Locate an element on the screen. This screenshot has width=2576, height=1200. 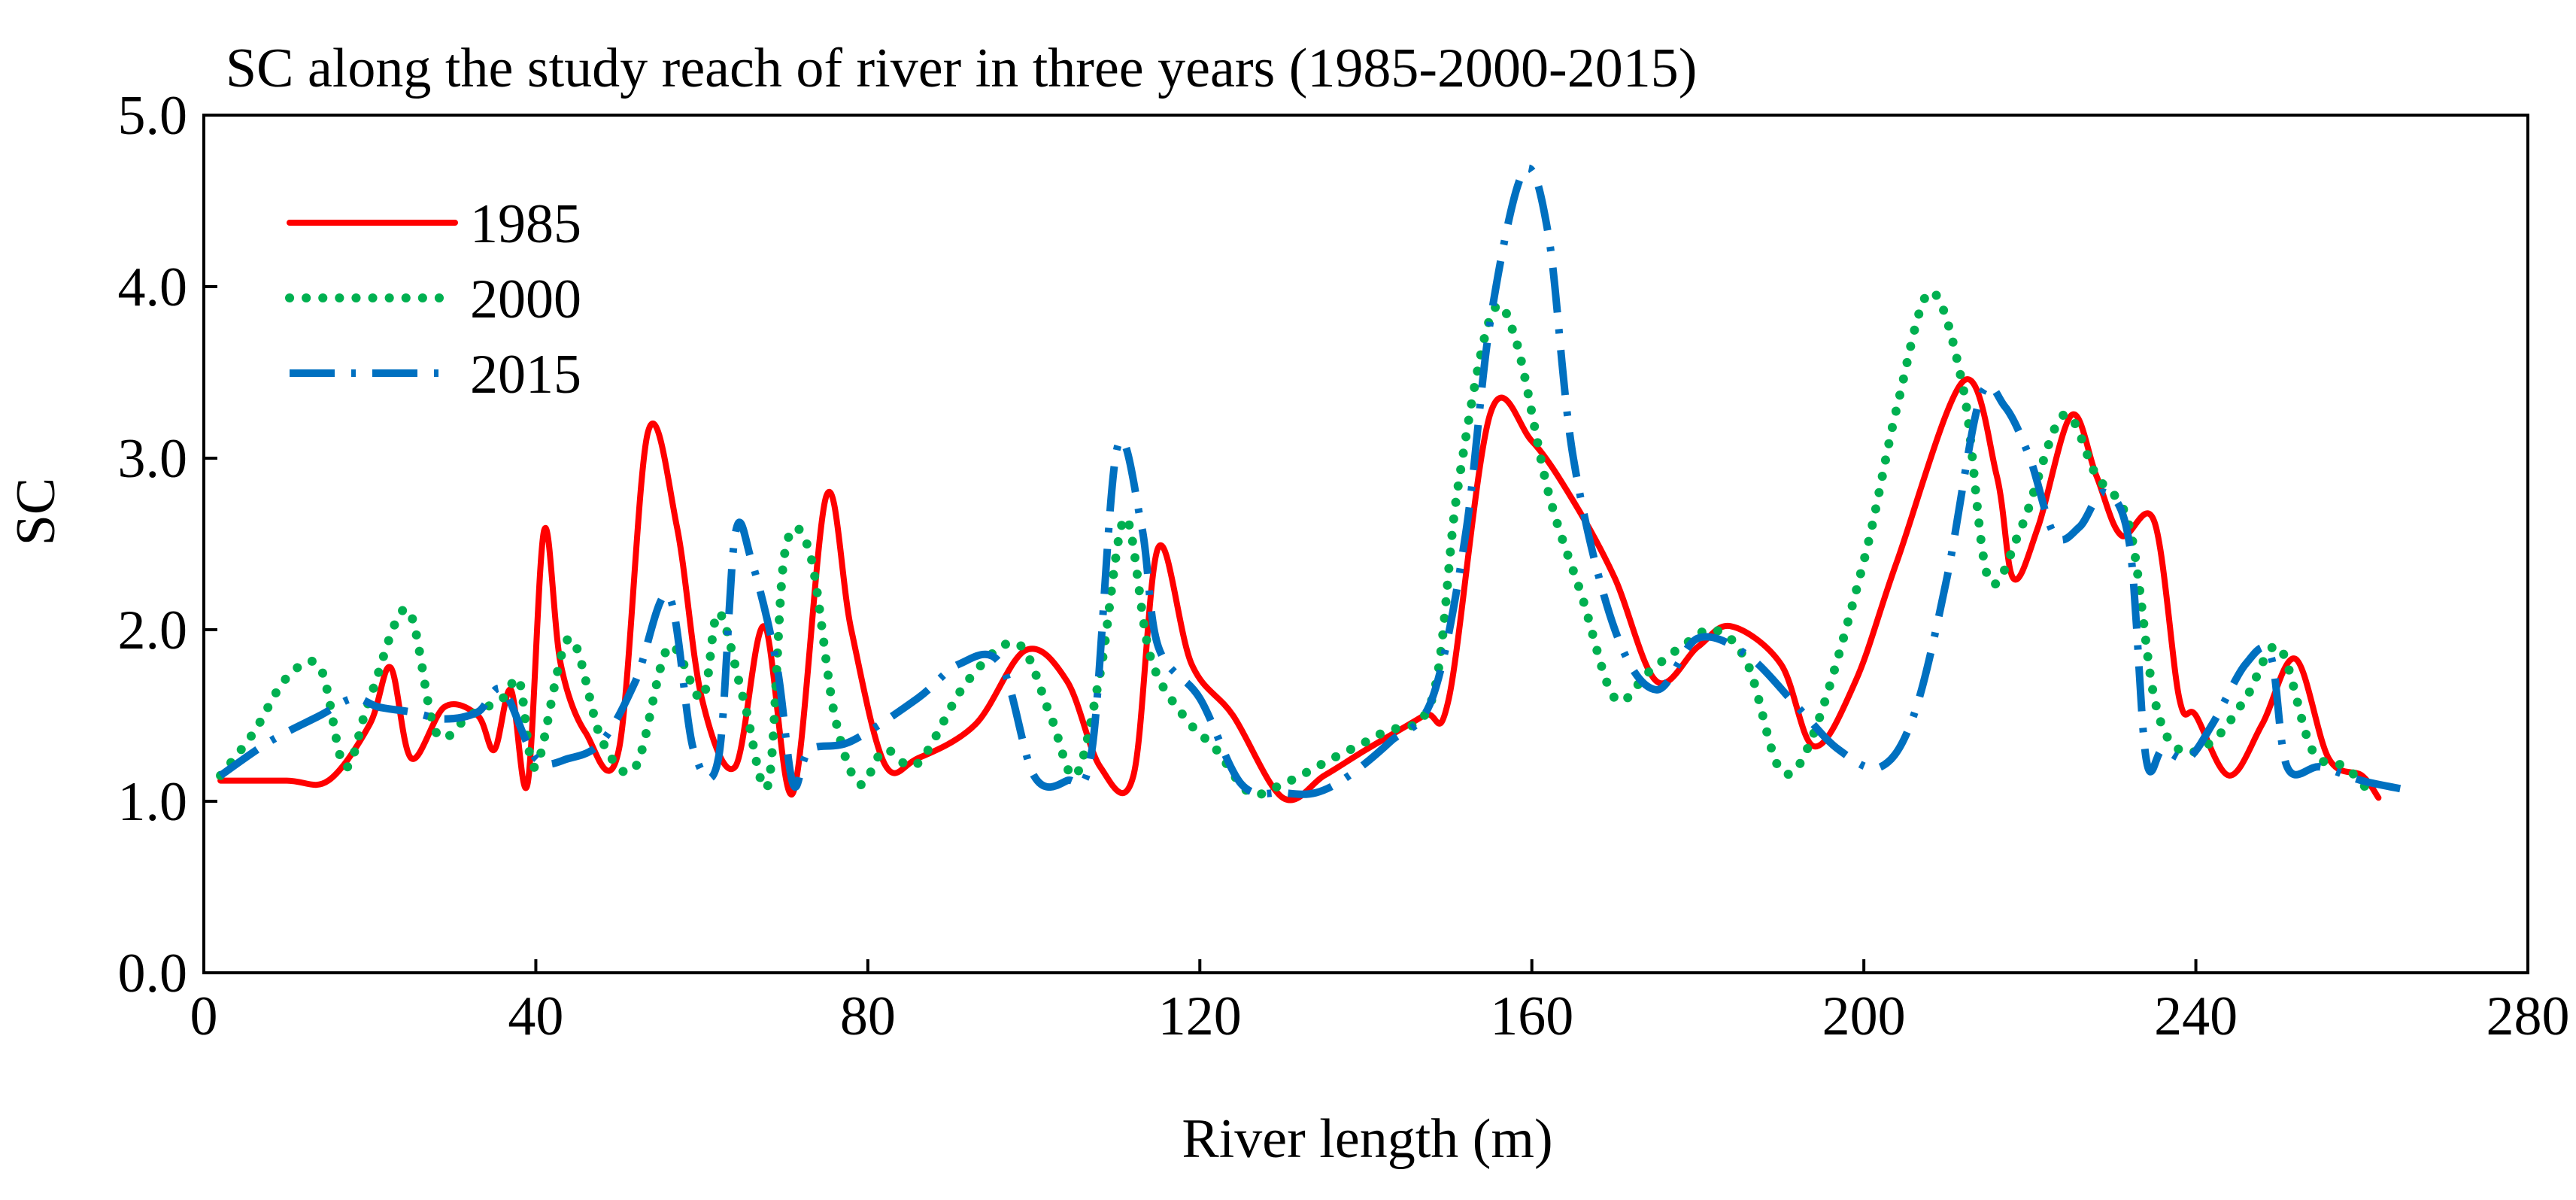
x-axis-label: River length (m) is located at coordinates (1367, 1139).